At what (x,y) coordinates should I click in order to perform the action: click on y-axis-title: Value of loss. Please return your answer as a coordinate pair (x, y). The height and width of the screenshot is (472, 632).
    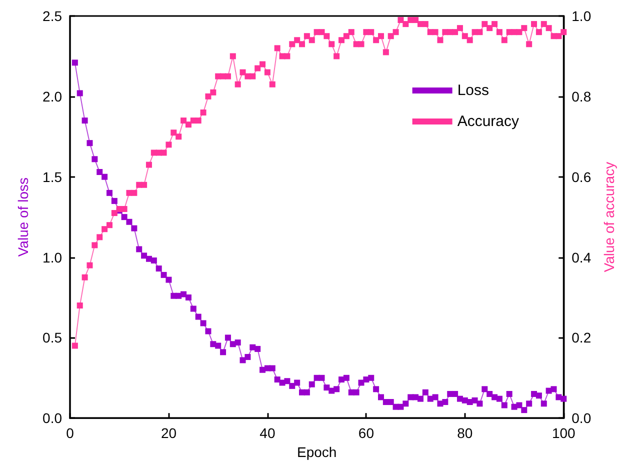
    Looking at the image, I should click on (23, 217).